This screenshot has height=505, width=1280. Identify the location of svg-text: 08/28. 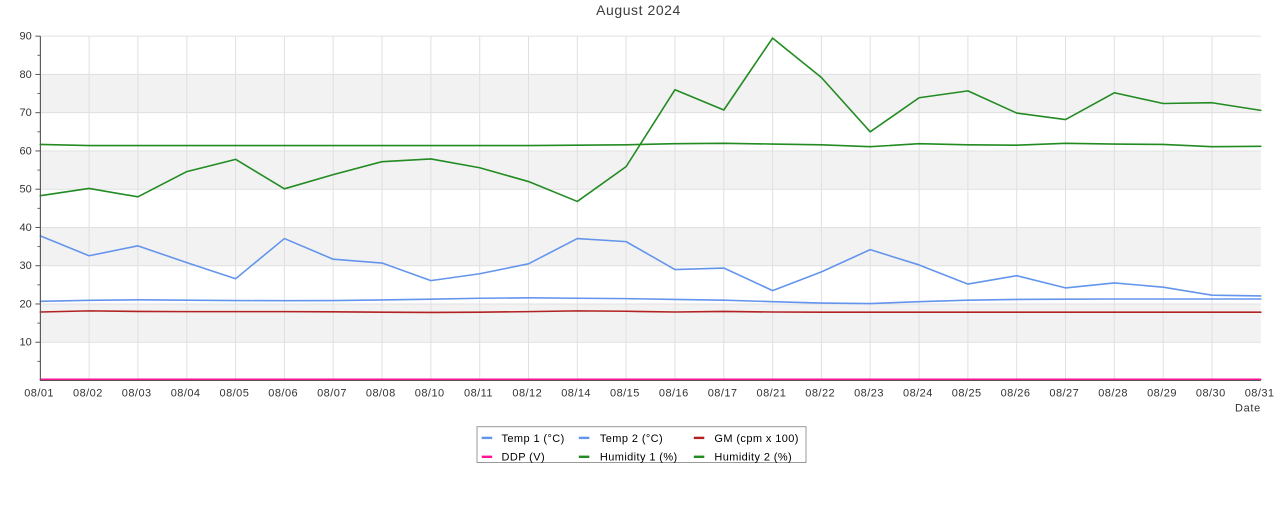
(1113, 393).